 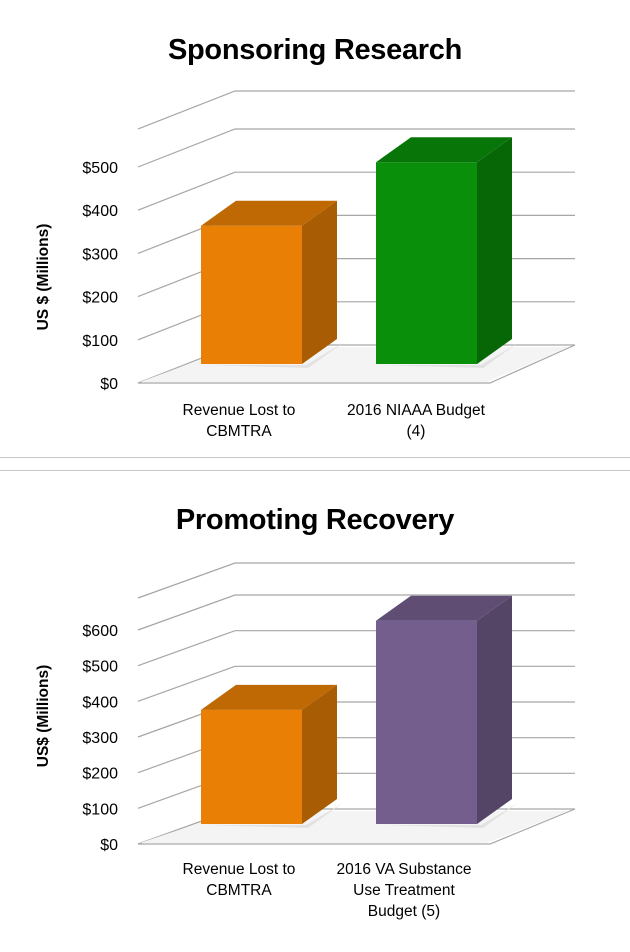 What do you see at coordinates (315, 520) in the screenshot?
I see `chart-title: Promoting Recovery` at bounding box center [315, 520].